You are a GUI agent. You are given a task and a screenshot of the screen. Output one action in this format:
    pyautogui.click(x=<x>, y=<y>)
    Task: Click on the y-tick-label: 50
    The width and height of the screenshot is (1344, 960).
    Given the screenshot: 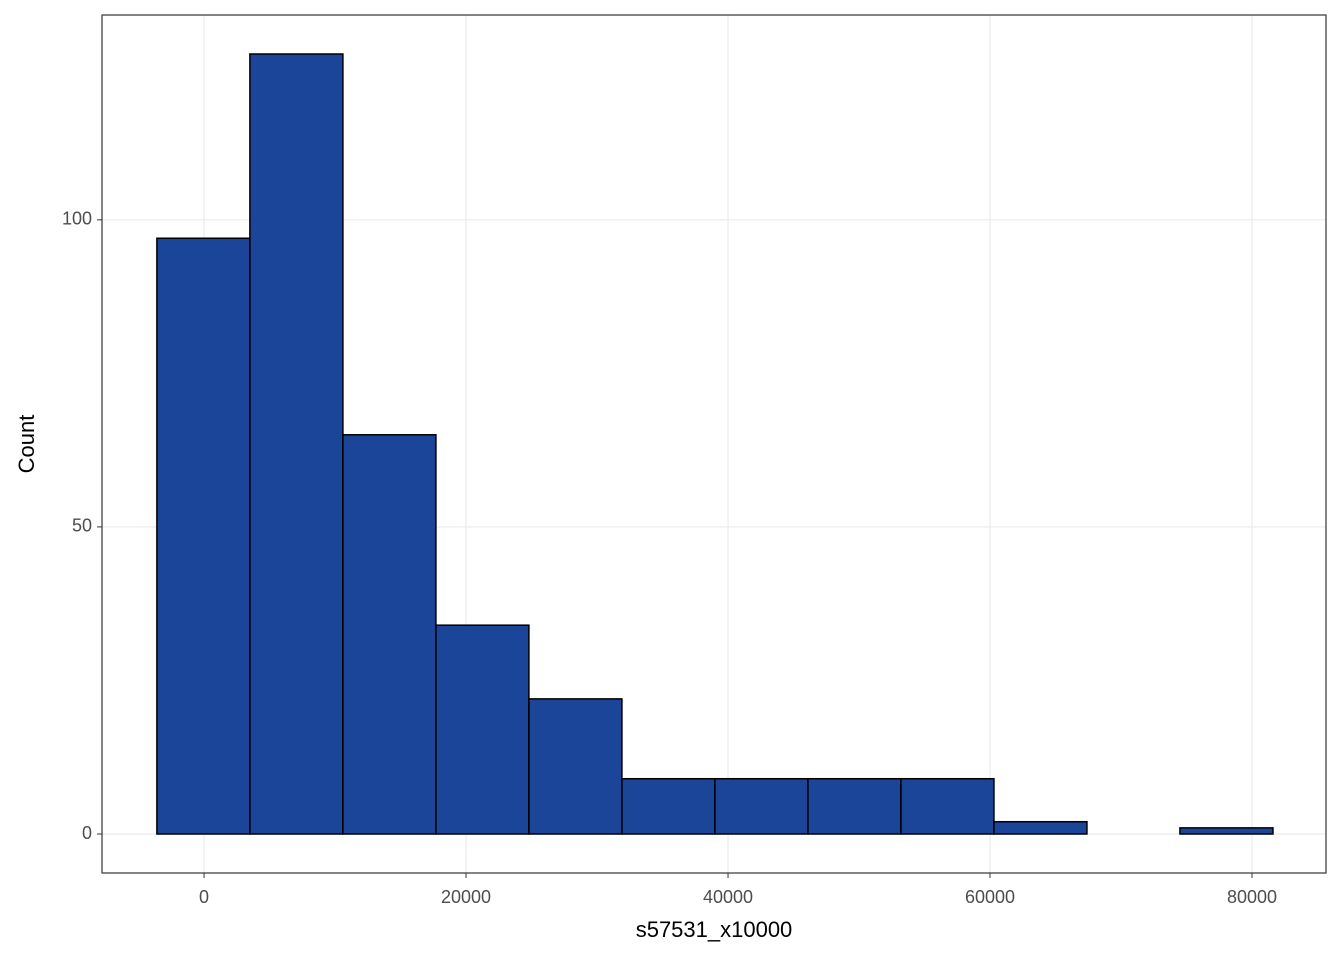 What is the action you would take?
    pyautogui.click(x=82, y=526)
    